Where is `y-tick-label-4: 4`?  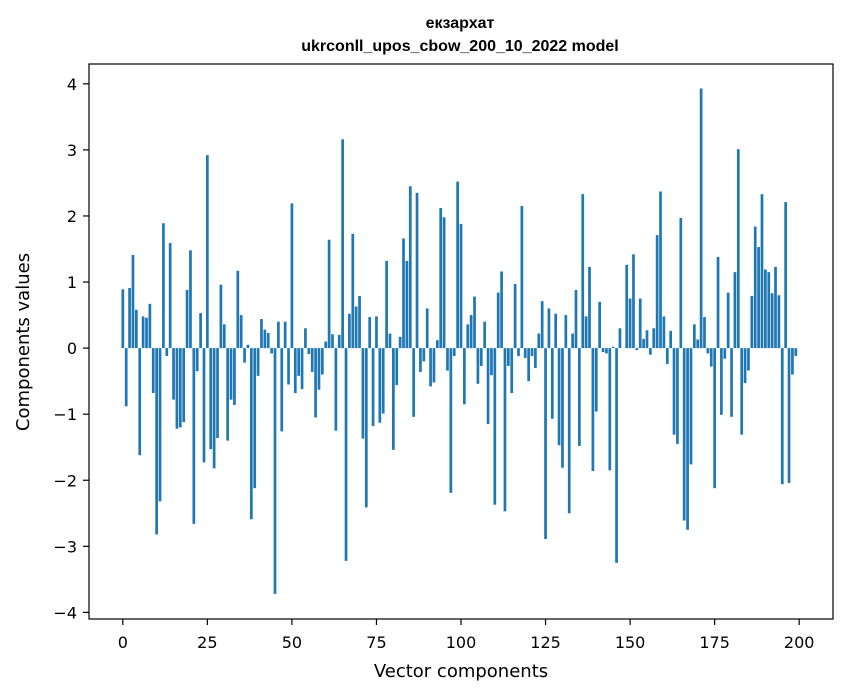
y-tick-label-4: 4 is located at coordinates (72, 84).